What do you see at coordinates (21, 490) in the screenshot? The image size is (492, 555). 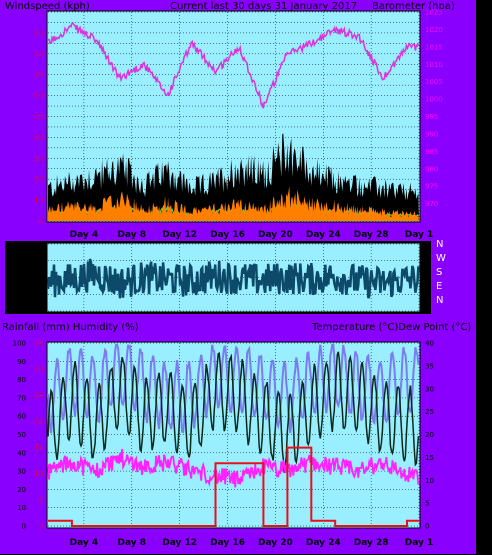 I see `humidity-tick-label: 20` at bounding box center [21, 490].